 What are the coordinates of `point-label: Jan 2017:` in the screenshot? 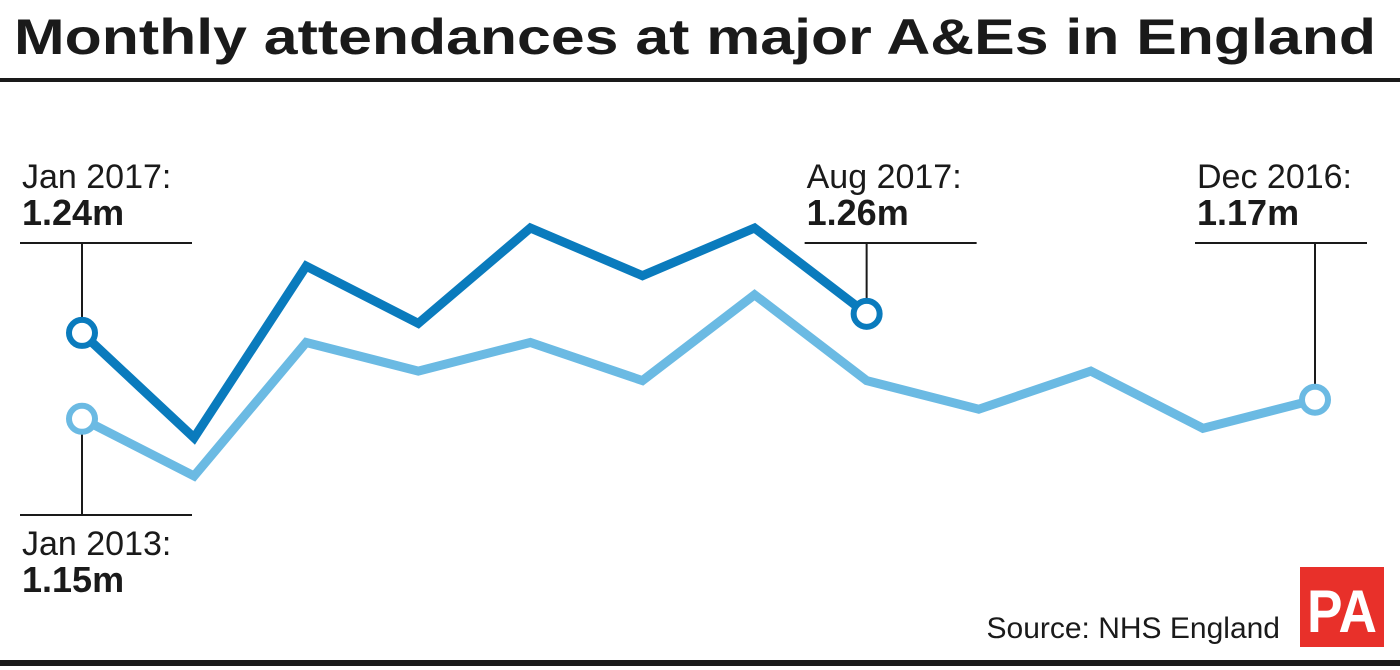 It's located at (96, 177).